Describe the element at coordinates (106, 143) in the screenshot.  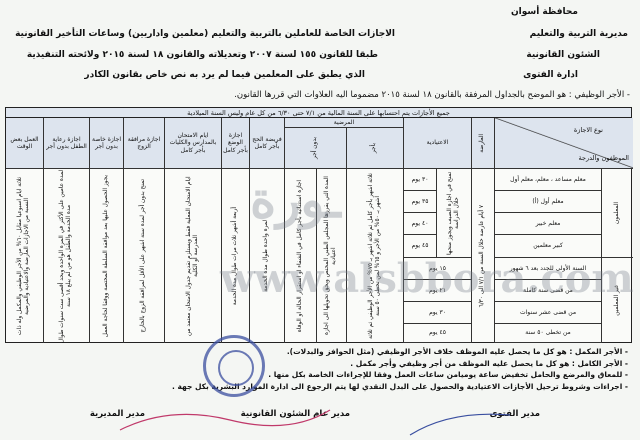
I see `header-special: اجازة خاصة بدون أجر` at that location.